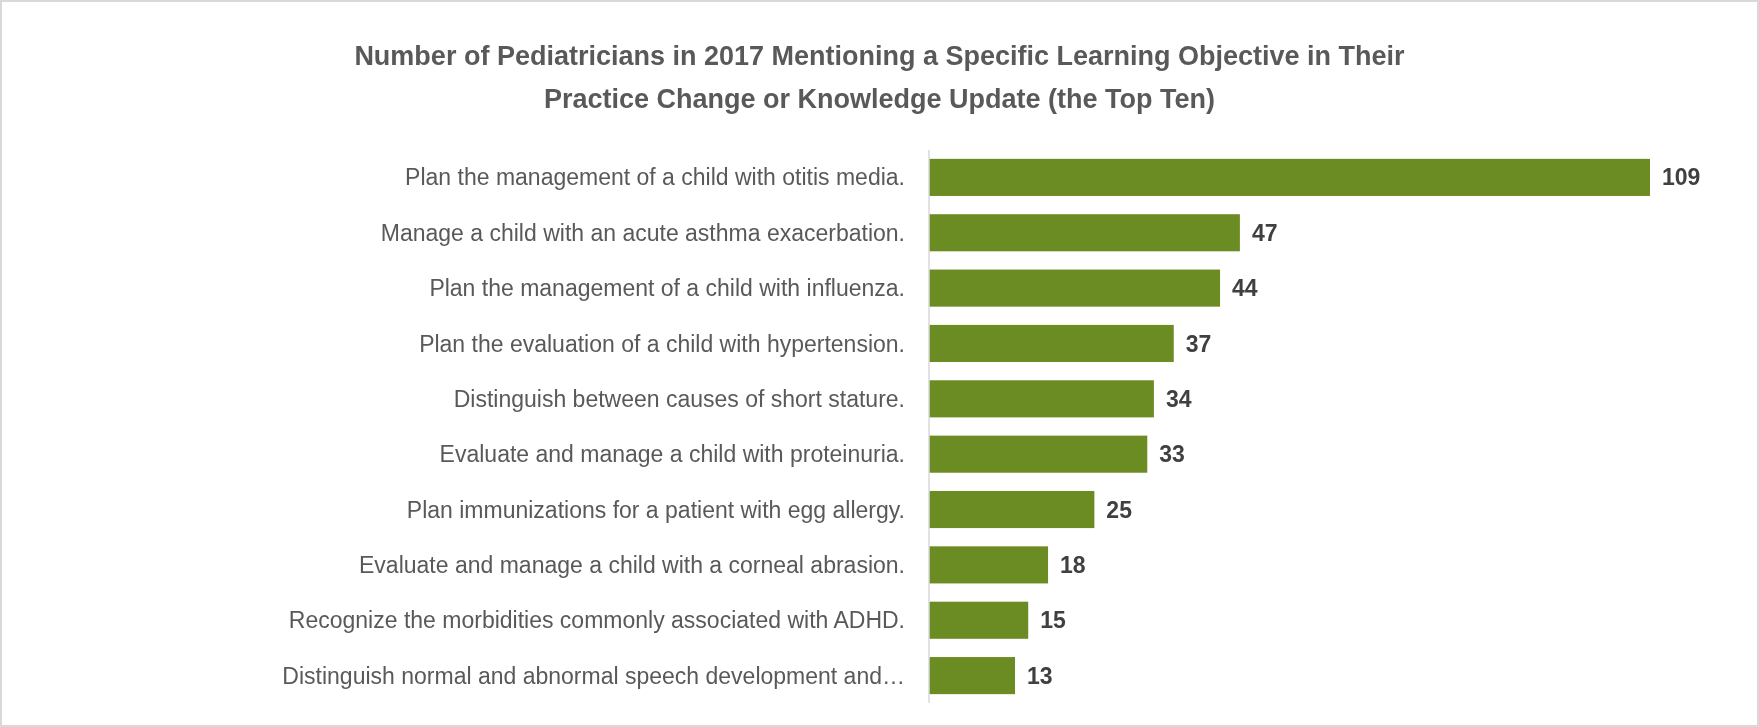 The height and width of the screenshot is (727, 1759). I want to click on data-label: 25, so click(1119, 509).